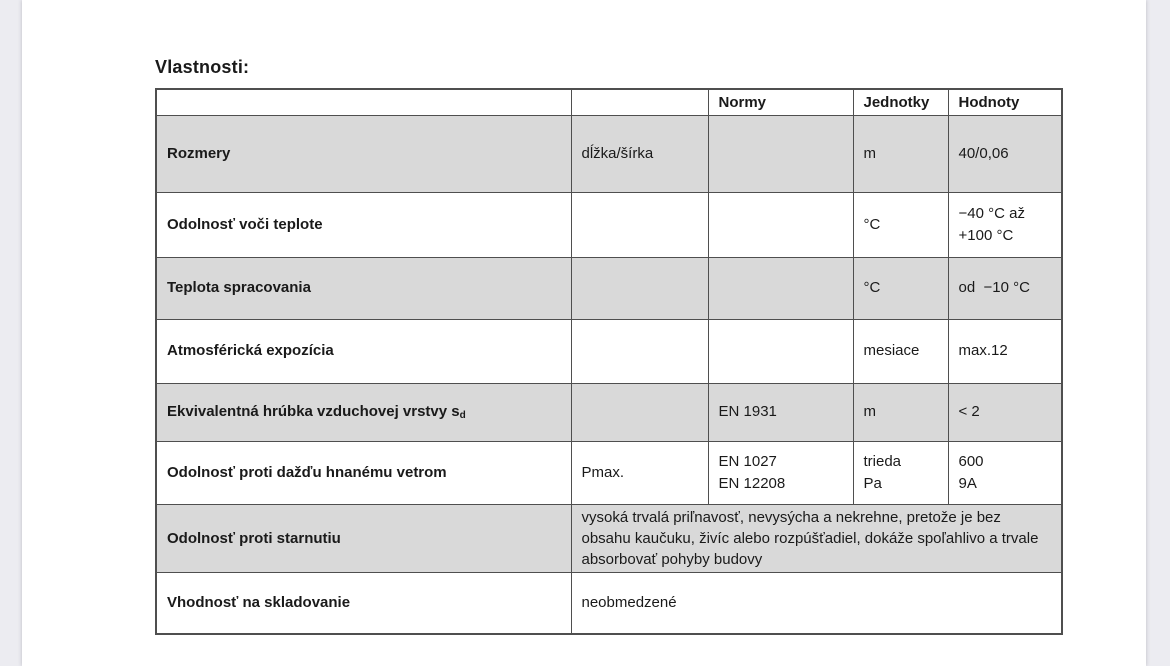 The height and width of the screenshot is (666, 1170). Describe the element at coordinates (363, 472) in the screenshot. I see `cell-label: Odolnosť proti dažďu hnanému vetrom` at that location.